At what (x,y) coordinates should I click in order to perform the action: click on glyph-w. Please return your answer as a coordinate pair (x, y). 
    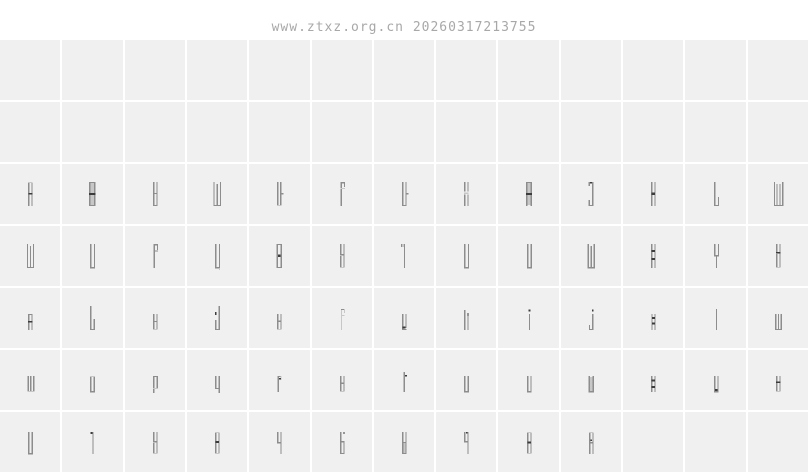
    Looking at the image, I should click on (591, 384).